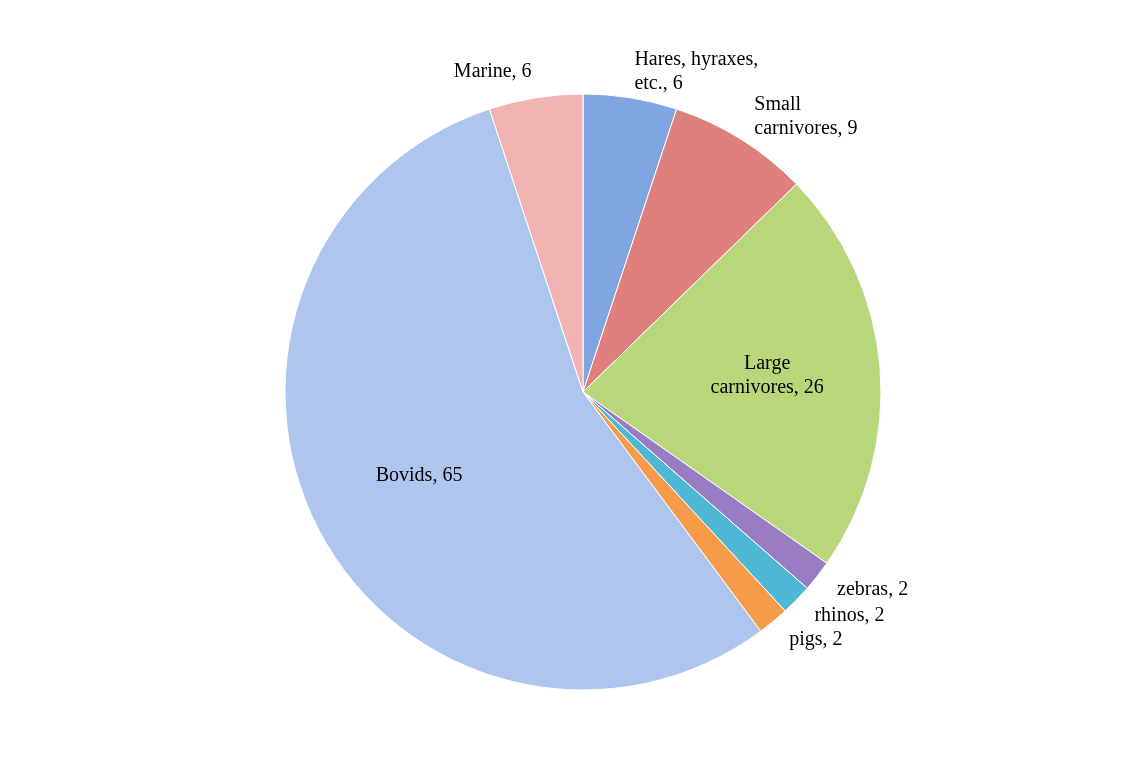 This screenshot has height=767, width=1147. Describe the element at coordinates (873, 588) in the screenshot. I see `slice-label: zebras, 2` at that location.